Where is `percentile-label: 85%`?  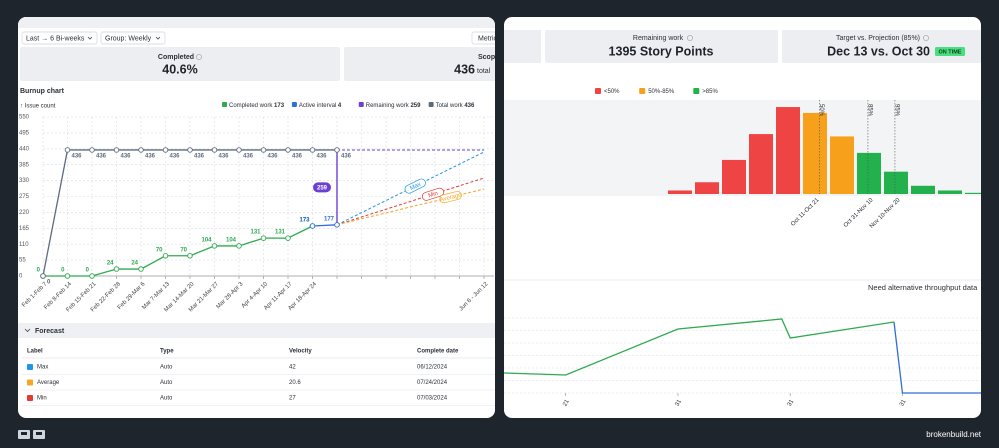
percentile-label: 85% is located at coordinates (869, 110).